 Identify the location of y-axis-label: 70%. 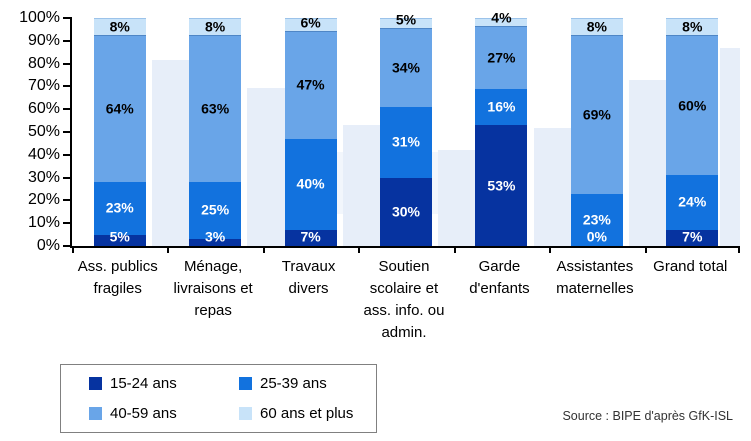
(43, 86).